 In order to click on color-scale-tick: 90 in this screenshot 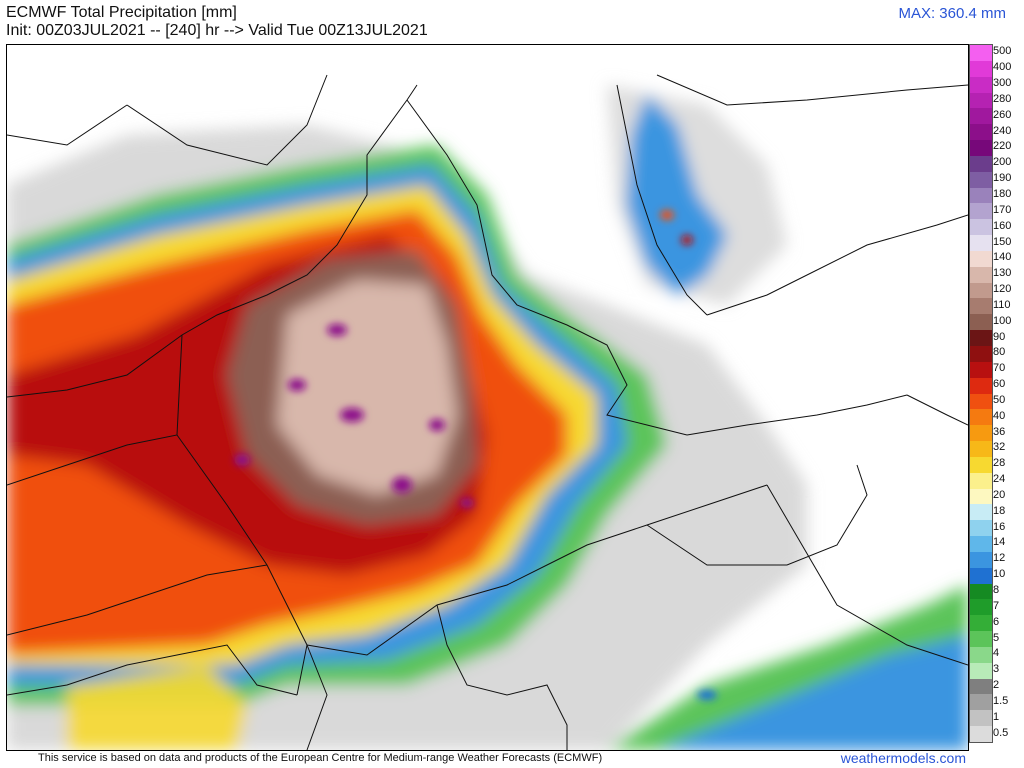, I will do `click(999, 336)`.